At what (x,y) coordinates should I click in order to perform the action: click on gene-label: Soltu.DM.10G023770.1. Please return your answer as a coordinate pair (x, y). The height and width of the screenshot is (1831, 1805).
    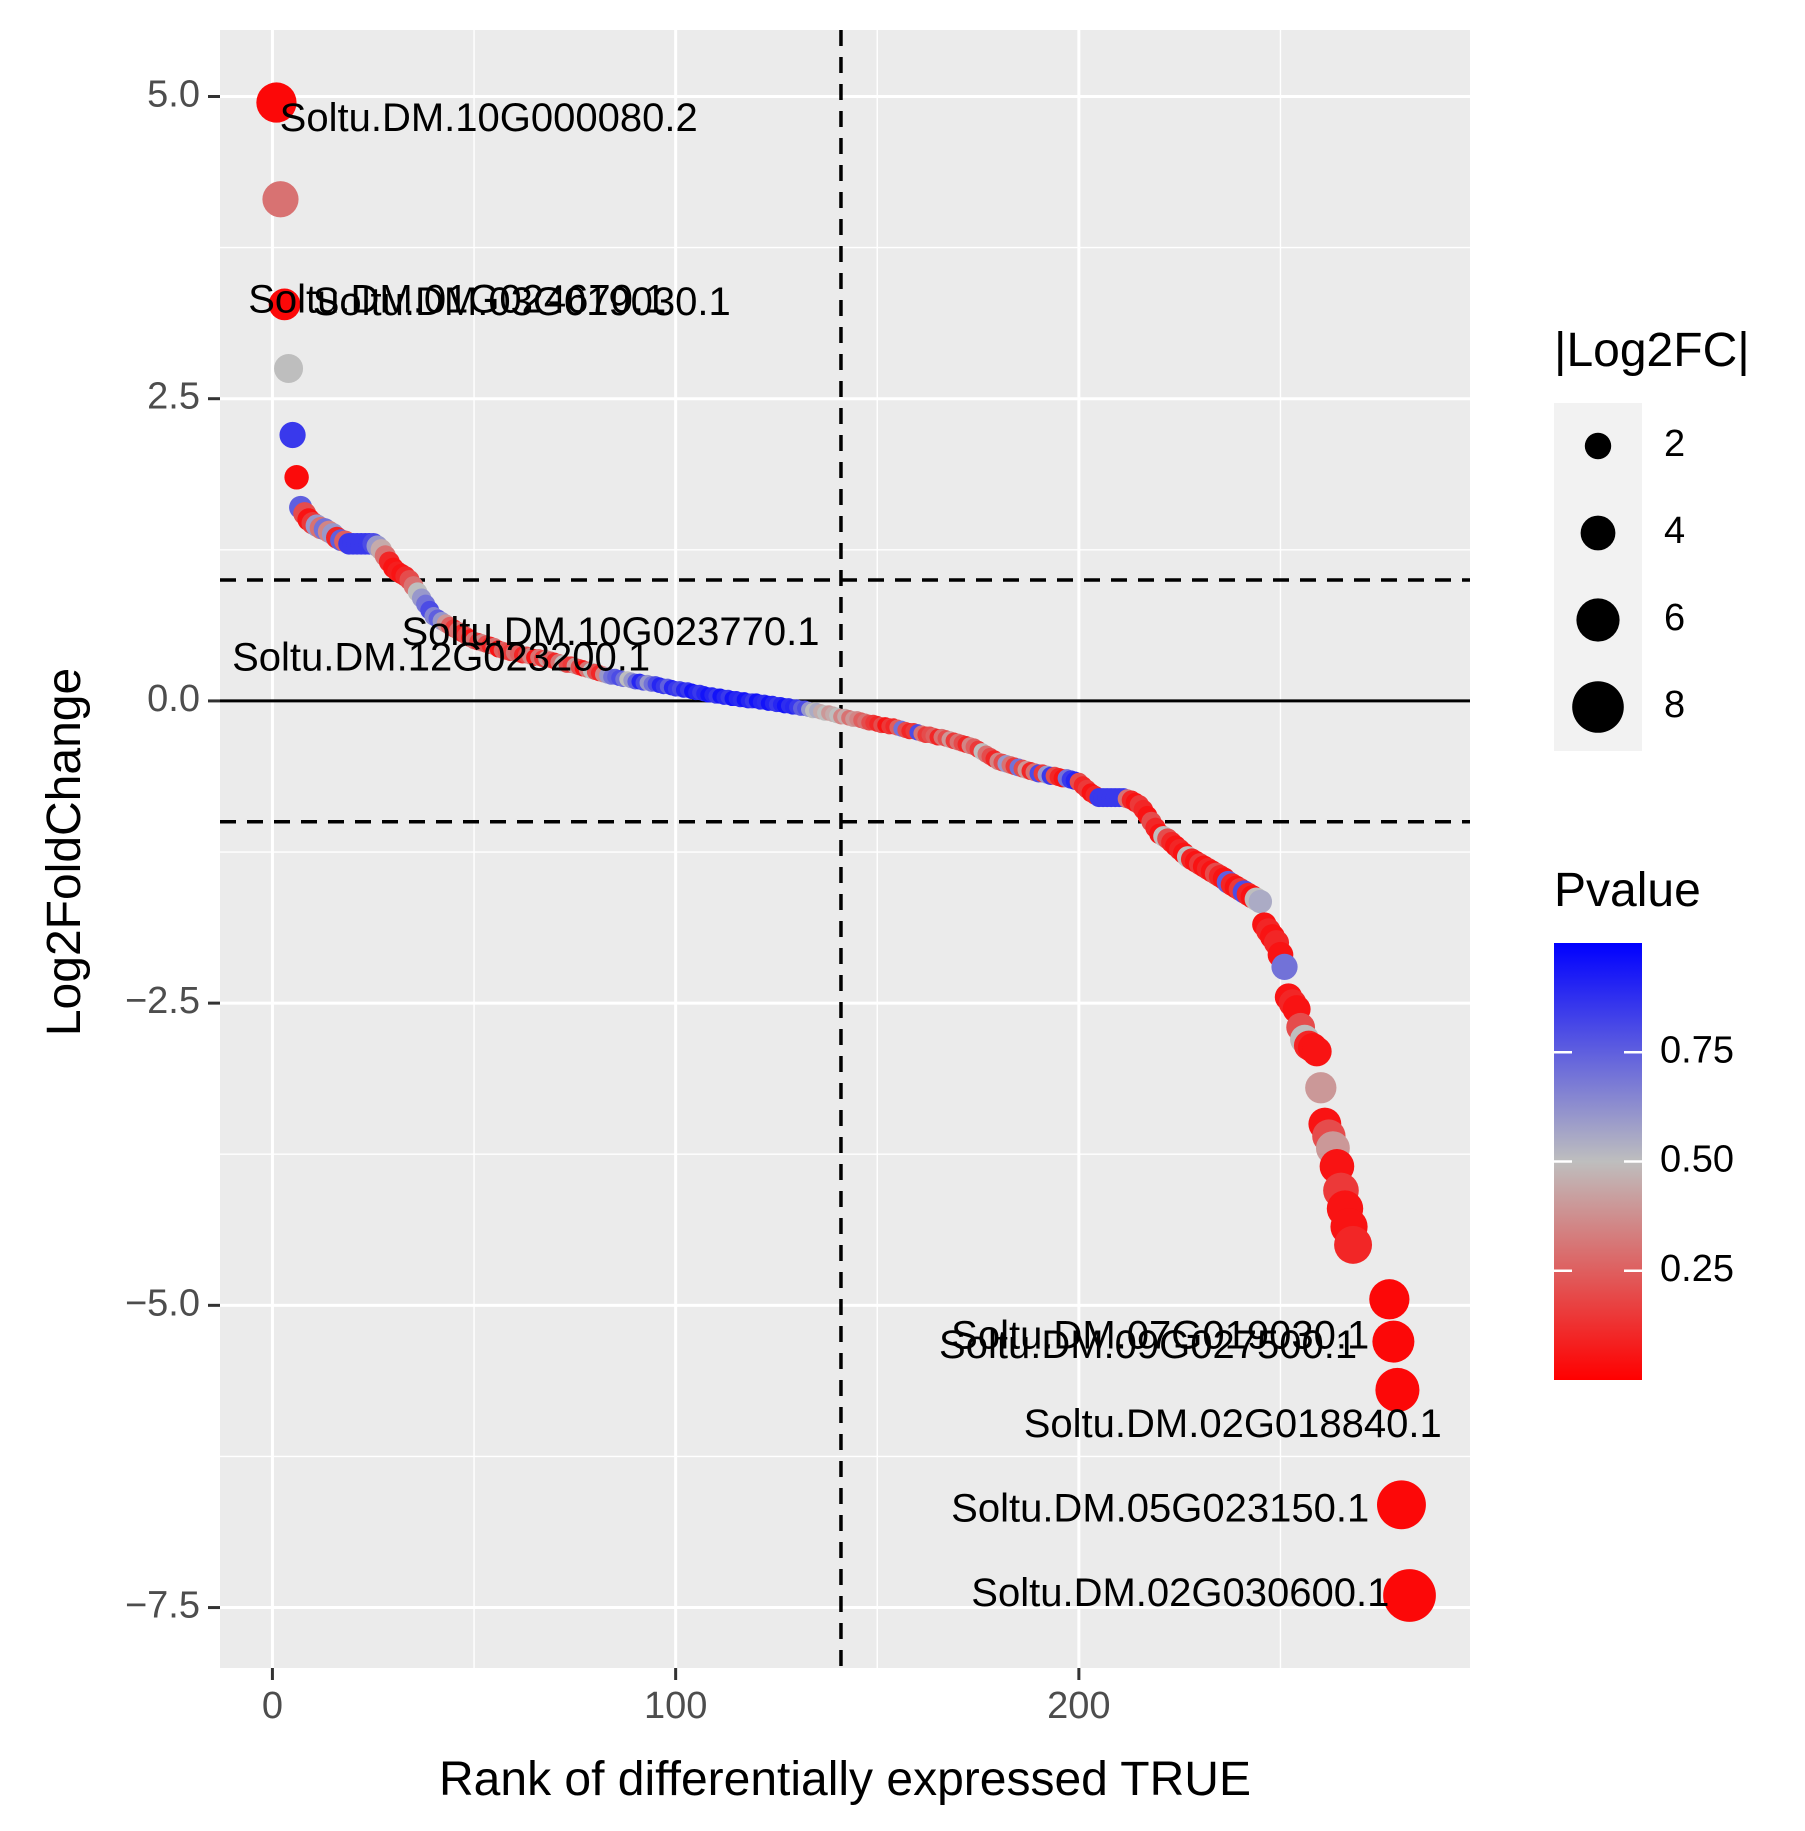
    Looking at the image, I should click on (610, 632).